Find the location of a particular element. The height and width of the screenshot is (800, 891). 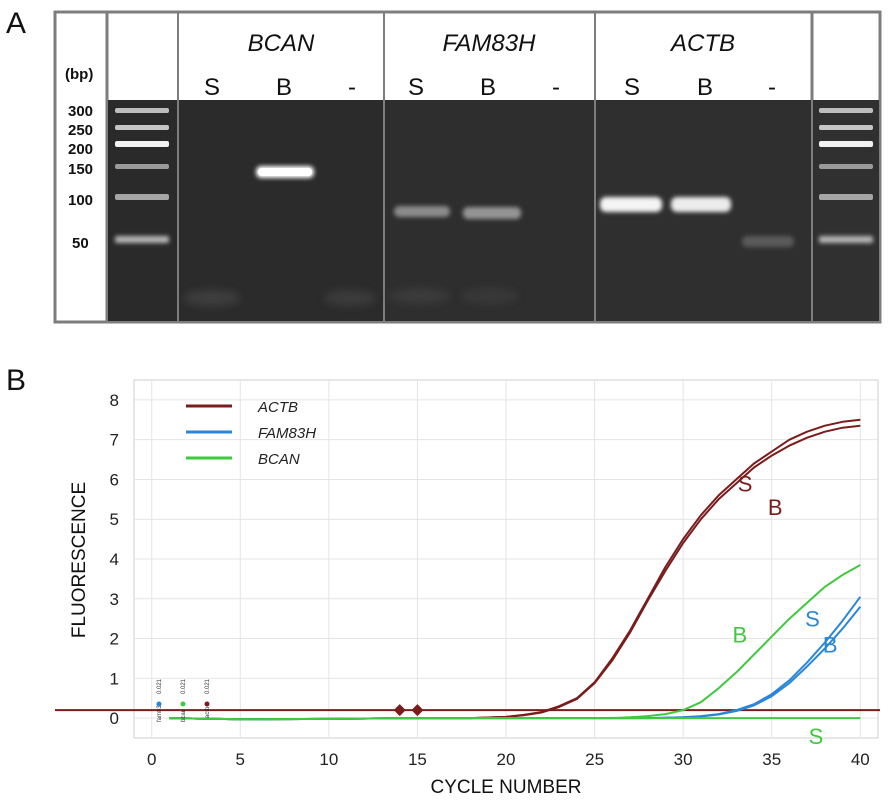

bp-unit-label: (bp) is located at coordinates (79, 74).